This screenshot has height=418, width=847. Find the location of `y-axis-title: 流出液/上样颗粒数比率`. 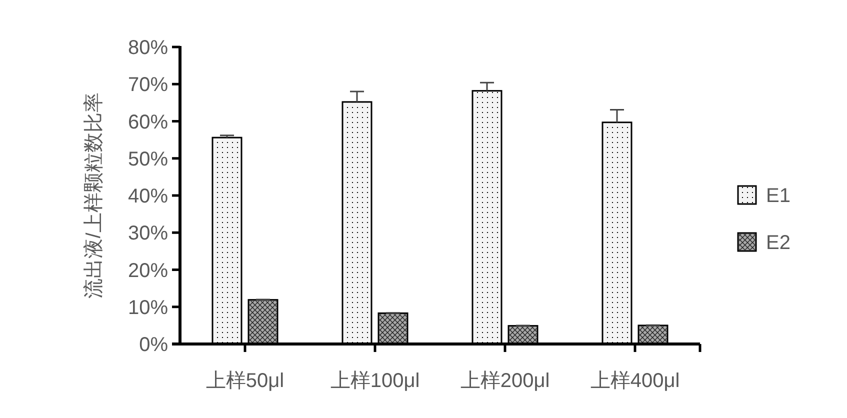

y-axis-title: 流出液/上样颗粒数比率 is located at coordinates (94, 195).